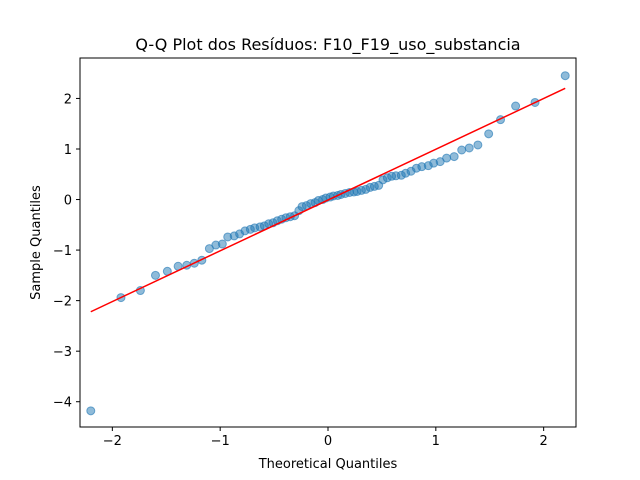  What do you see at coordinates (36, 242) in the screenshot?
I see `y-axis-label: Sample Quantiles` at bounding box center [36, 242].